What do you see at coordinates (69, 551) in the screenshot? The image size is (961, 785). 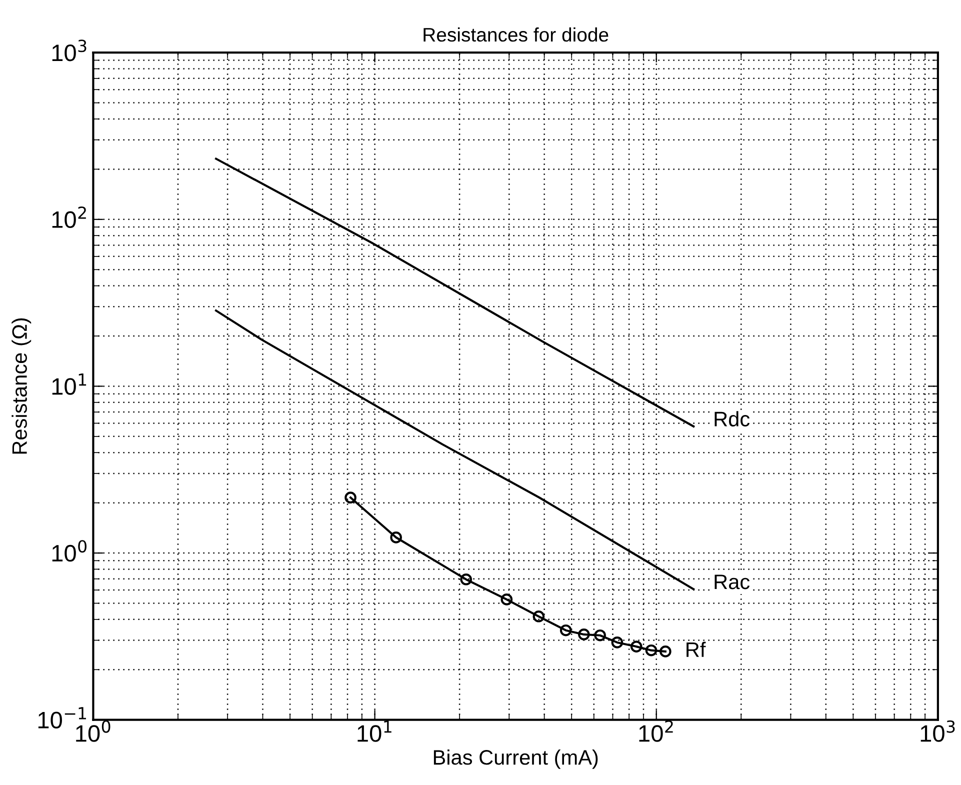 I see `y-tick-label: 10$^{0}$` at bounding box center [69, 551].